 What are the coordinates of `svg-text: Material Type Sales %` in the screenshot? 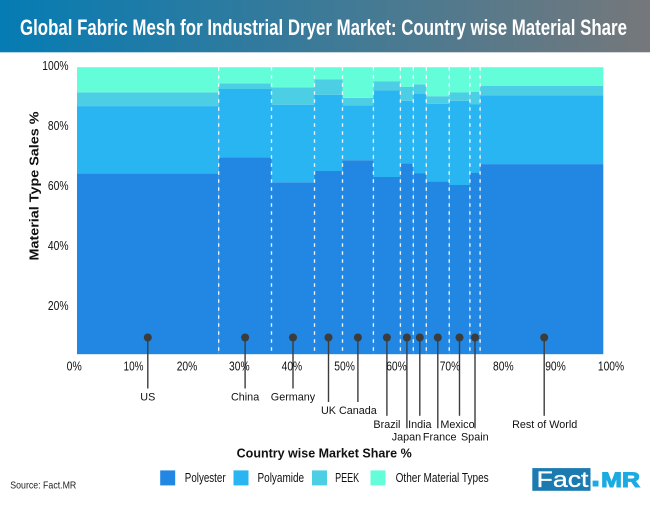 It's located at (34, 185).